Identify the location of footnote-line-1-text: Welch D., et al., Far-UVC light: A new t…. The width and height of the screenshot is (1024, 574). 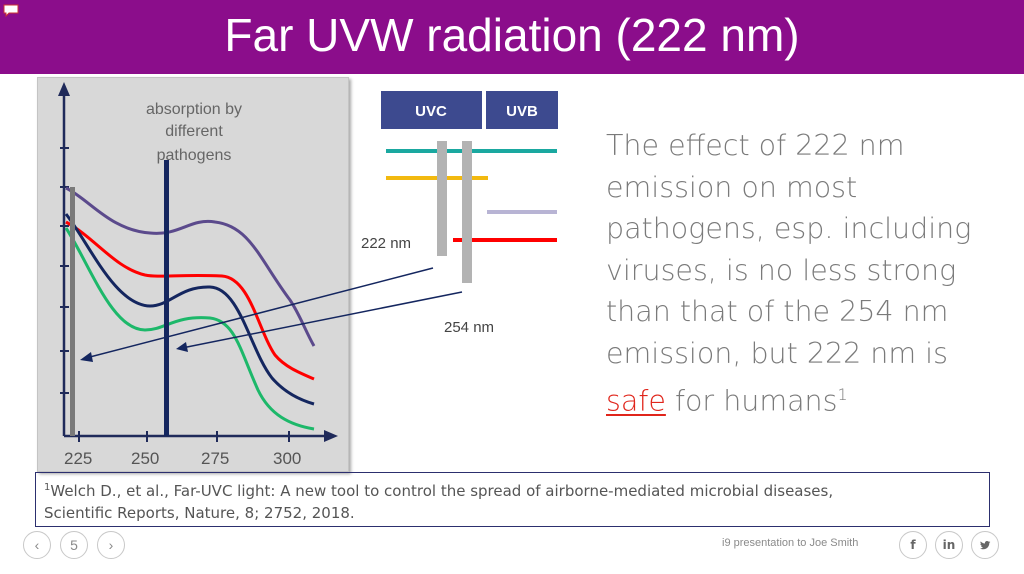
(442, 491).